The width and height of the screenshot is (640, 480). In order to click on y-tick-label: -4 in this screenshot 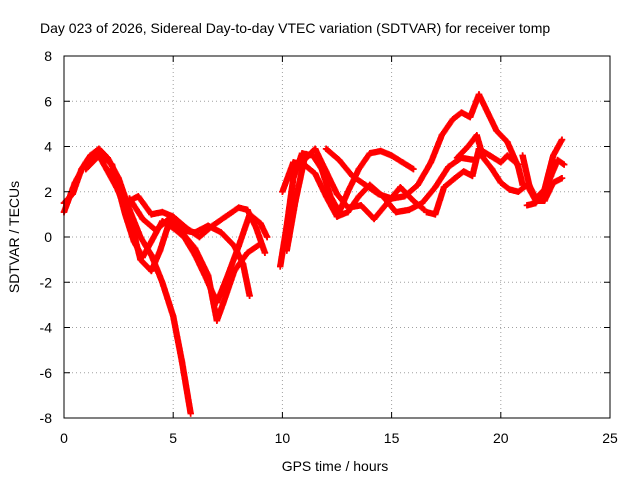, I will do `click(46, 328)`.